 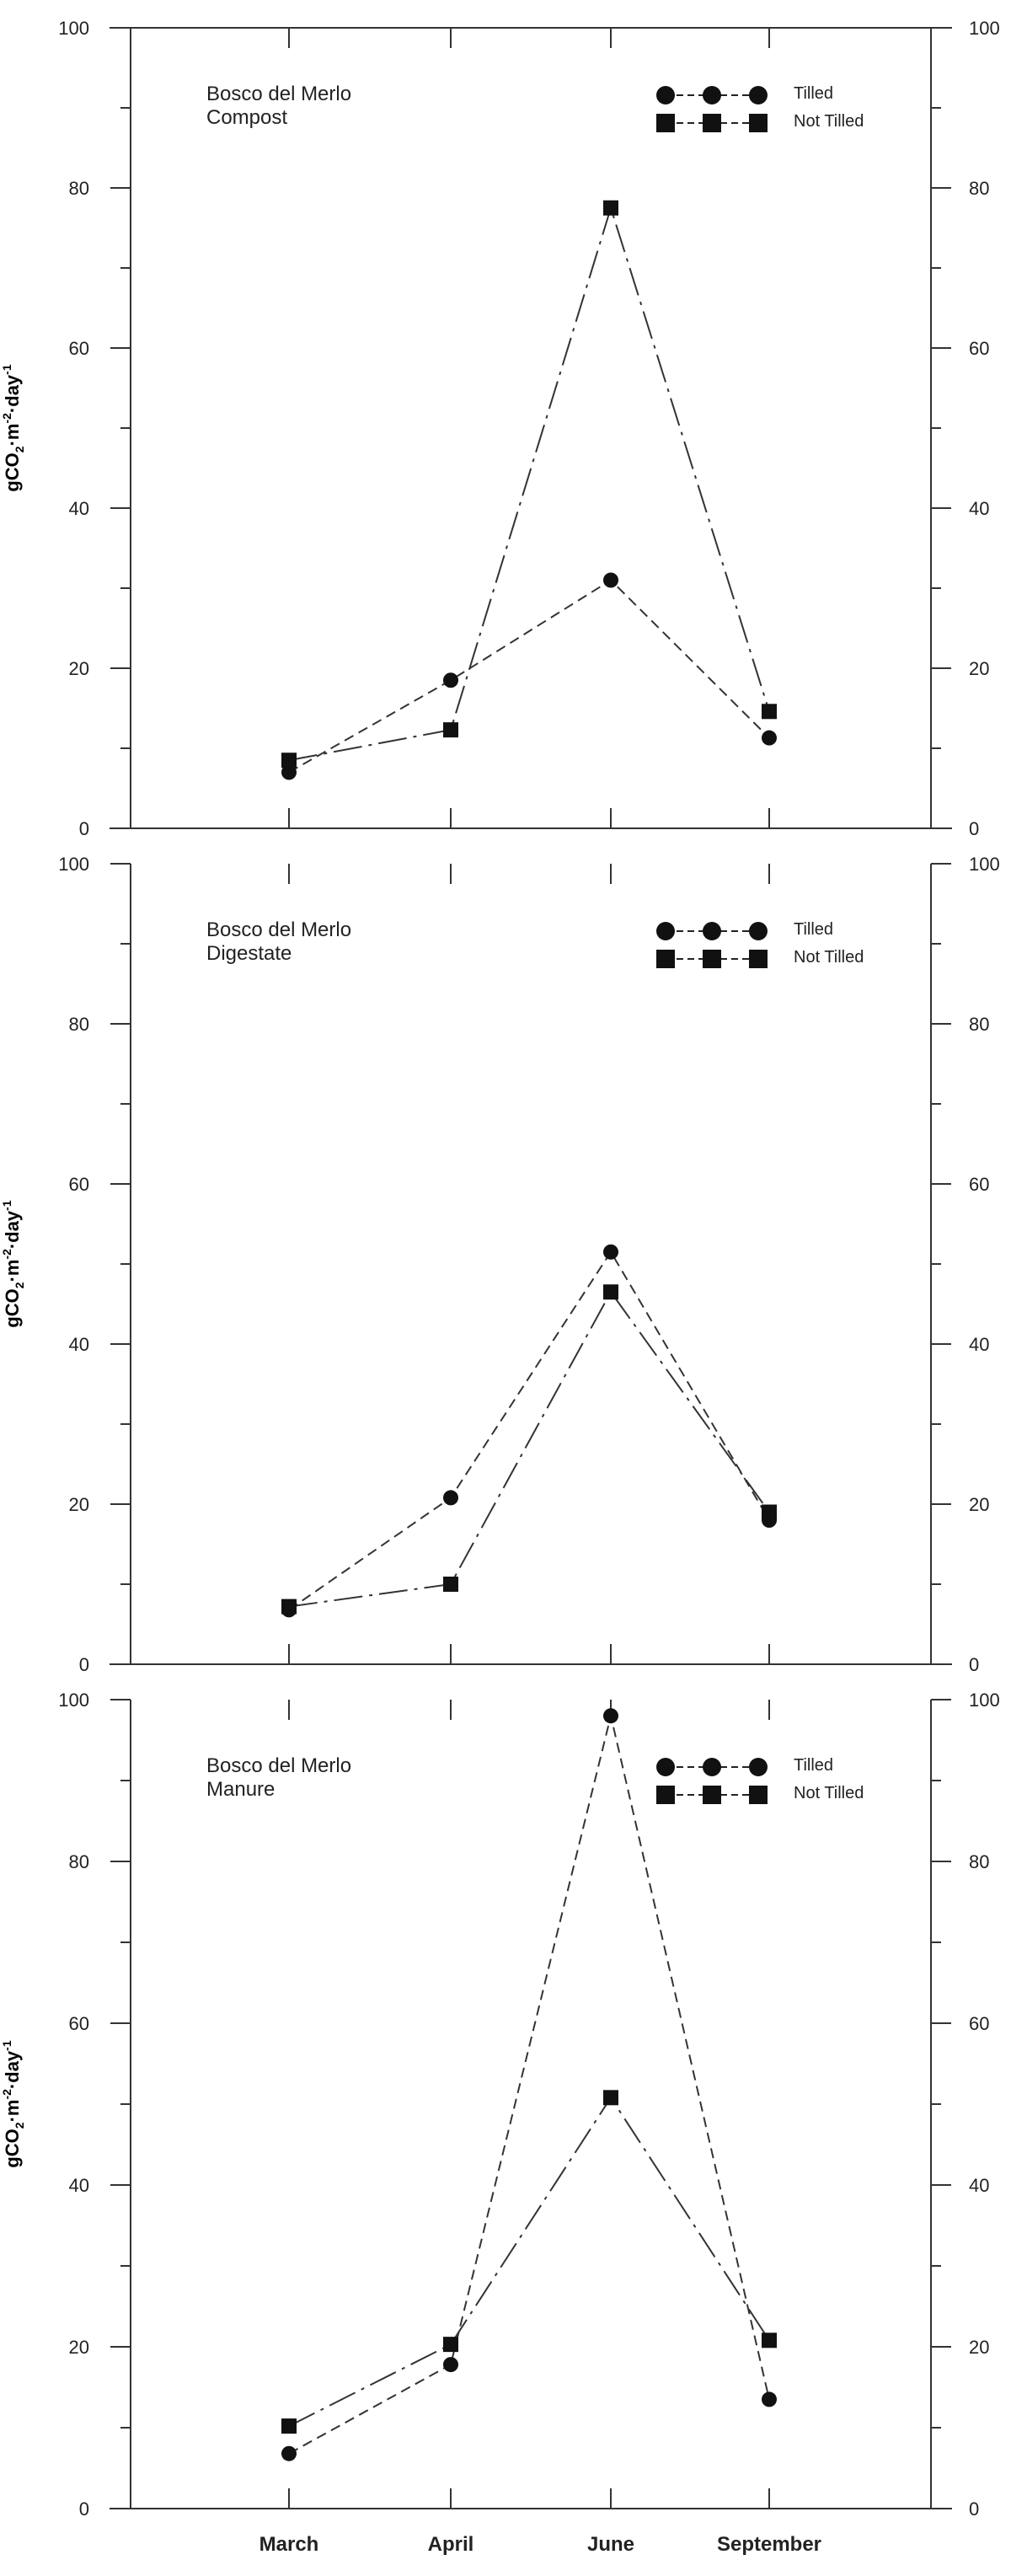 I want to click on panel-subtitle: Compost, so click(x=246, y=117).